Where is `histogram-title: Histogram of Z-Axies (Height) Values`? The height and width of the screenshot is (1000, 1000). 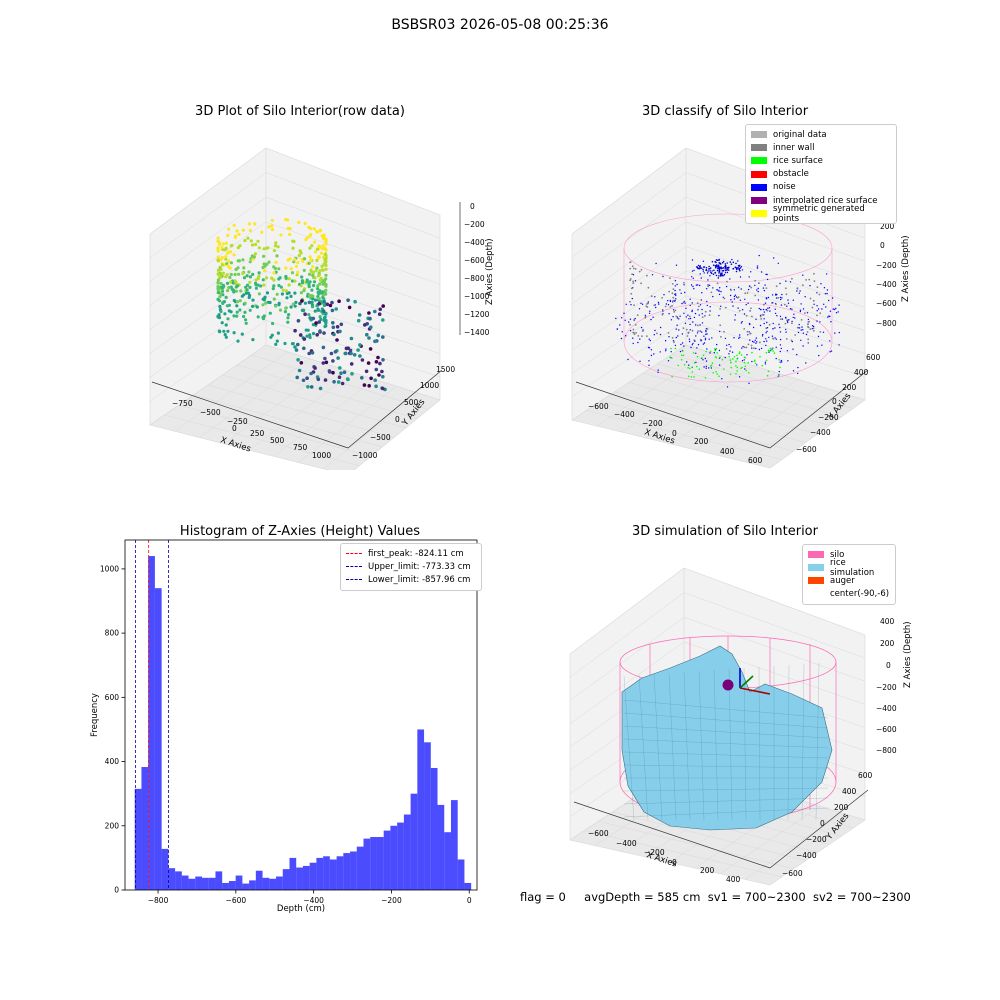 histogram-title: Histogram of Z-Axies (Height) Values is located at coordinates (300, 531).